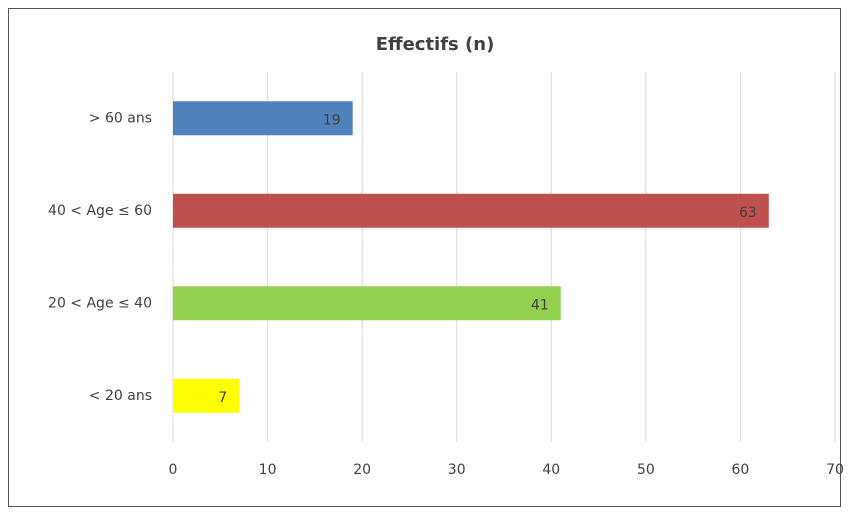  I want to click on y-tick-label: < 20 ans, so click(120, 396).